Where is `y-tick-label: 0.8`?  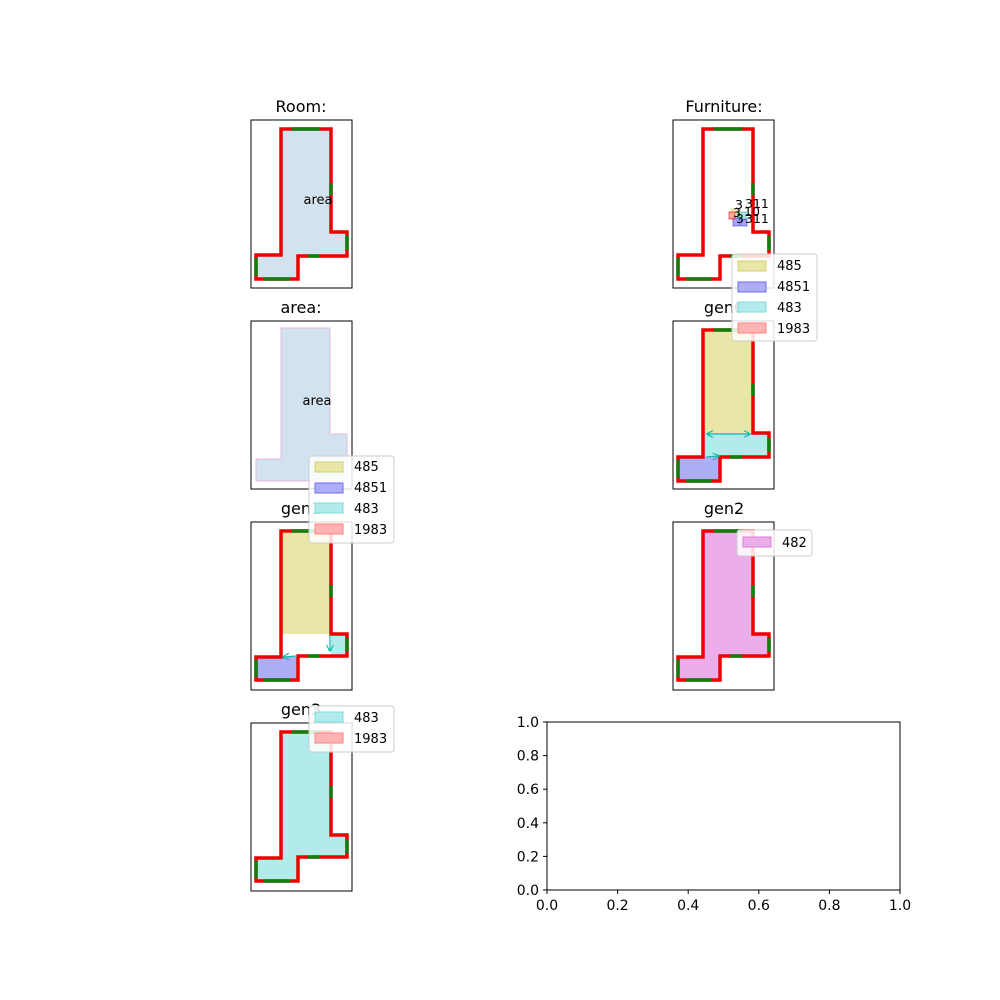
y-tick-label: 0.8 is located at coordinates (528, 757).